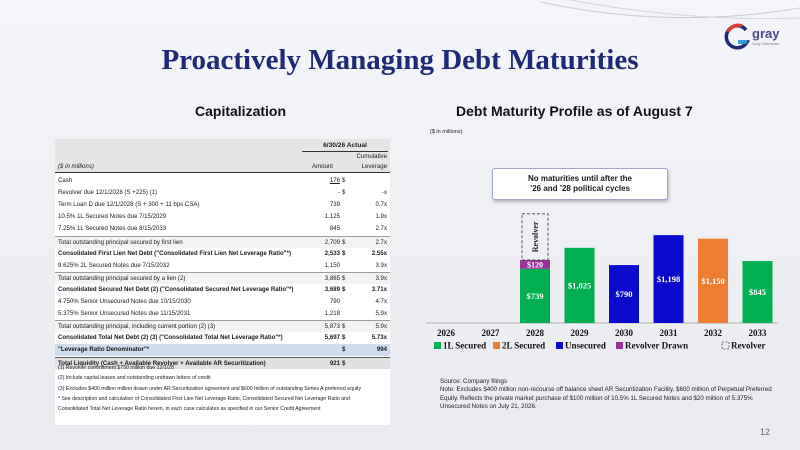 The image size is (800, 450). Describe the element at coordinates (241, 111) in the screenshot. I see `capitalization-title: Capitalization` at that location.